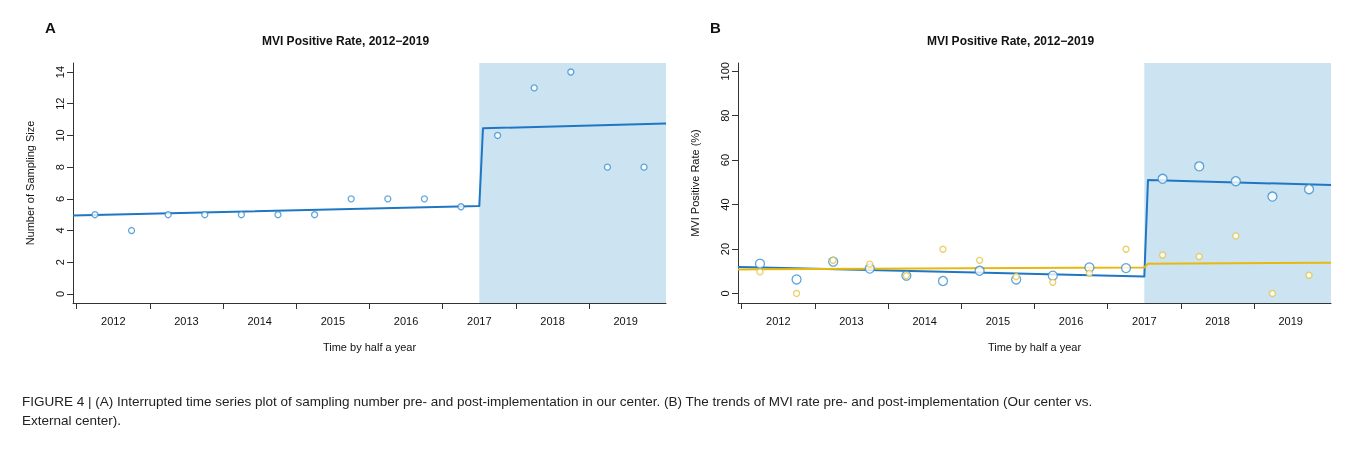 Image resolution: width=1356 pixels, height=461 pixels. I want to click on y-tick-label: 2, so click(59, 262).